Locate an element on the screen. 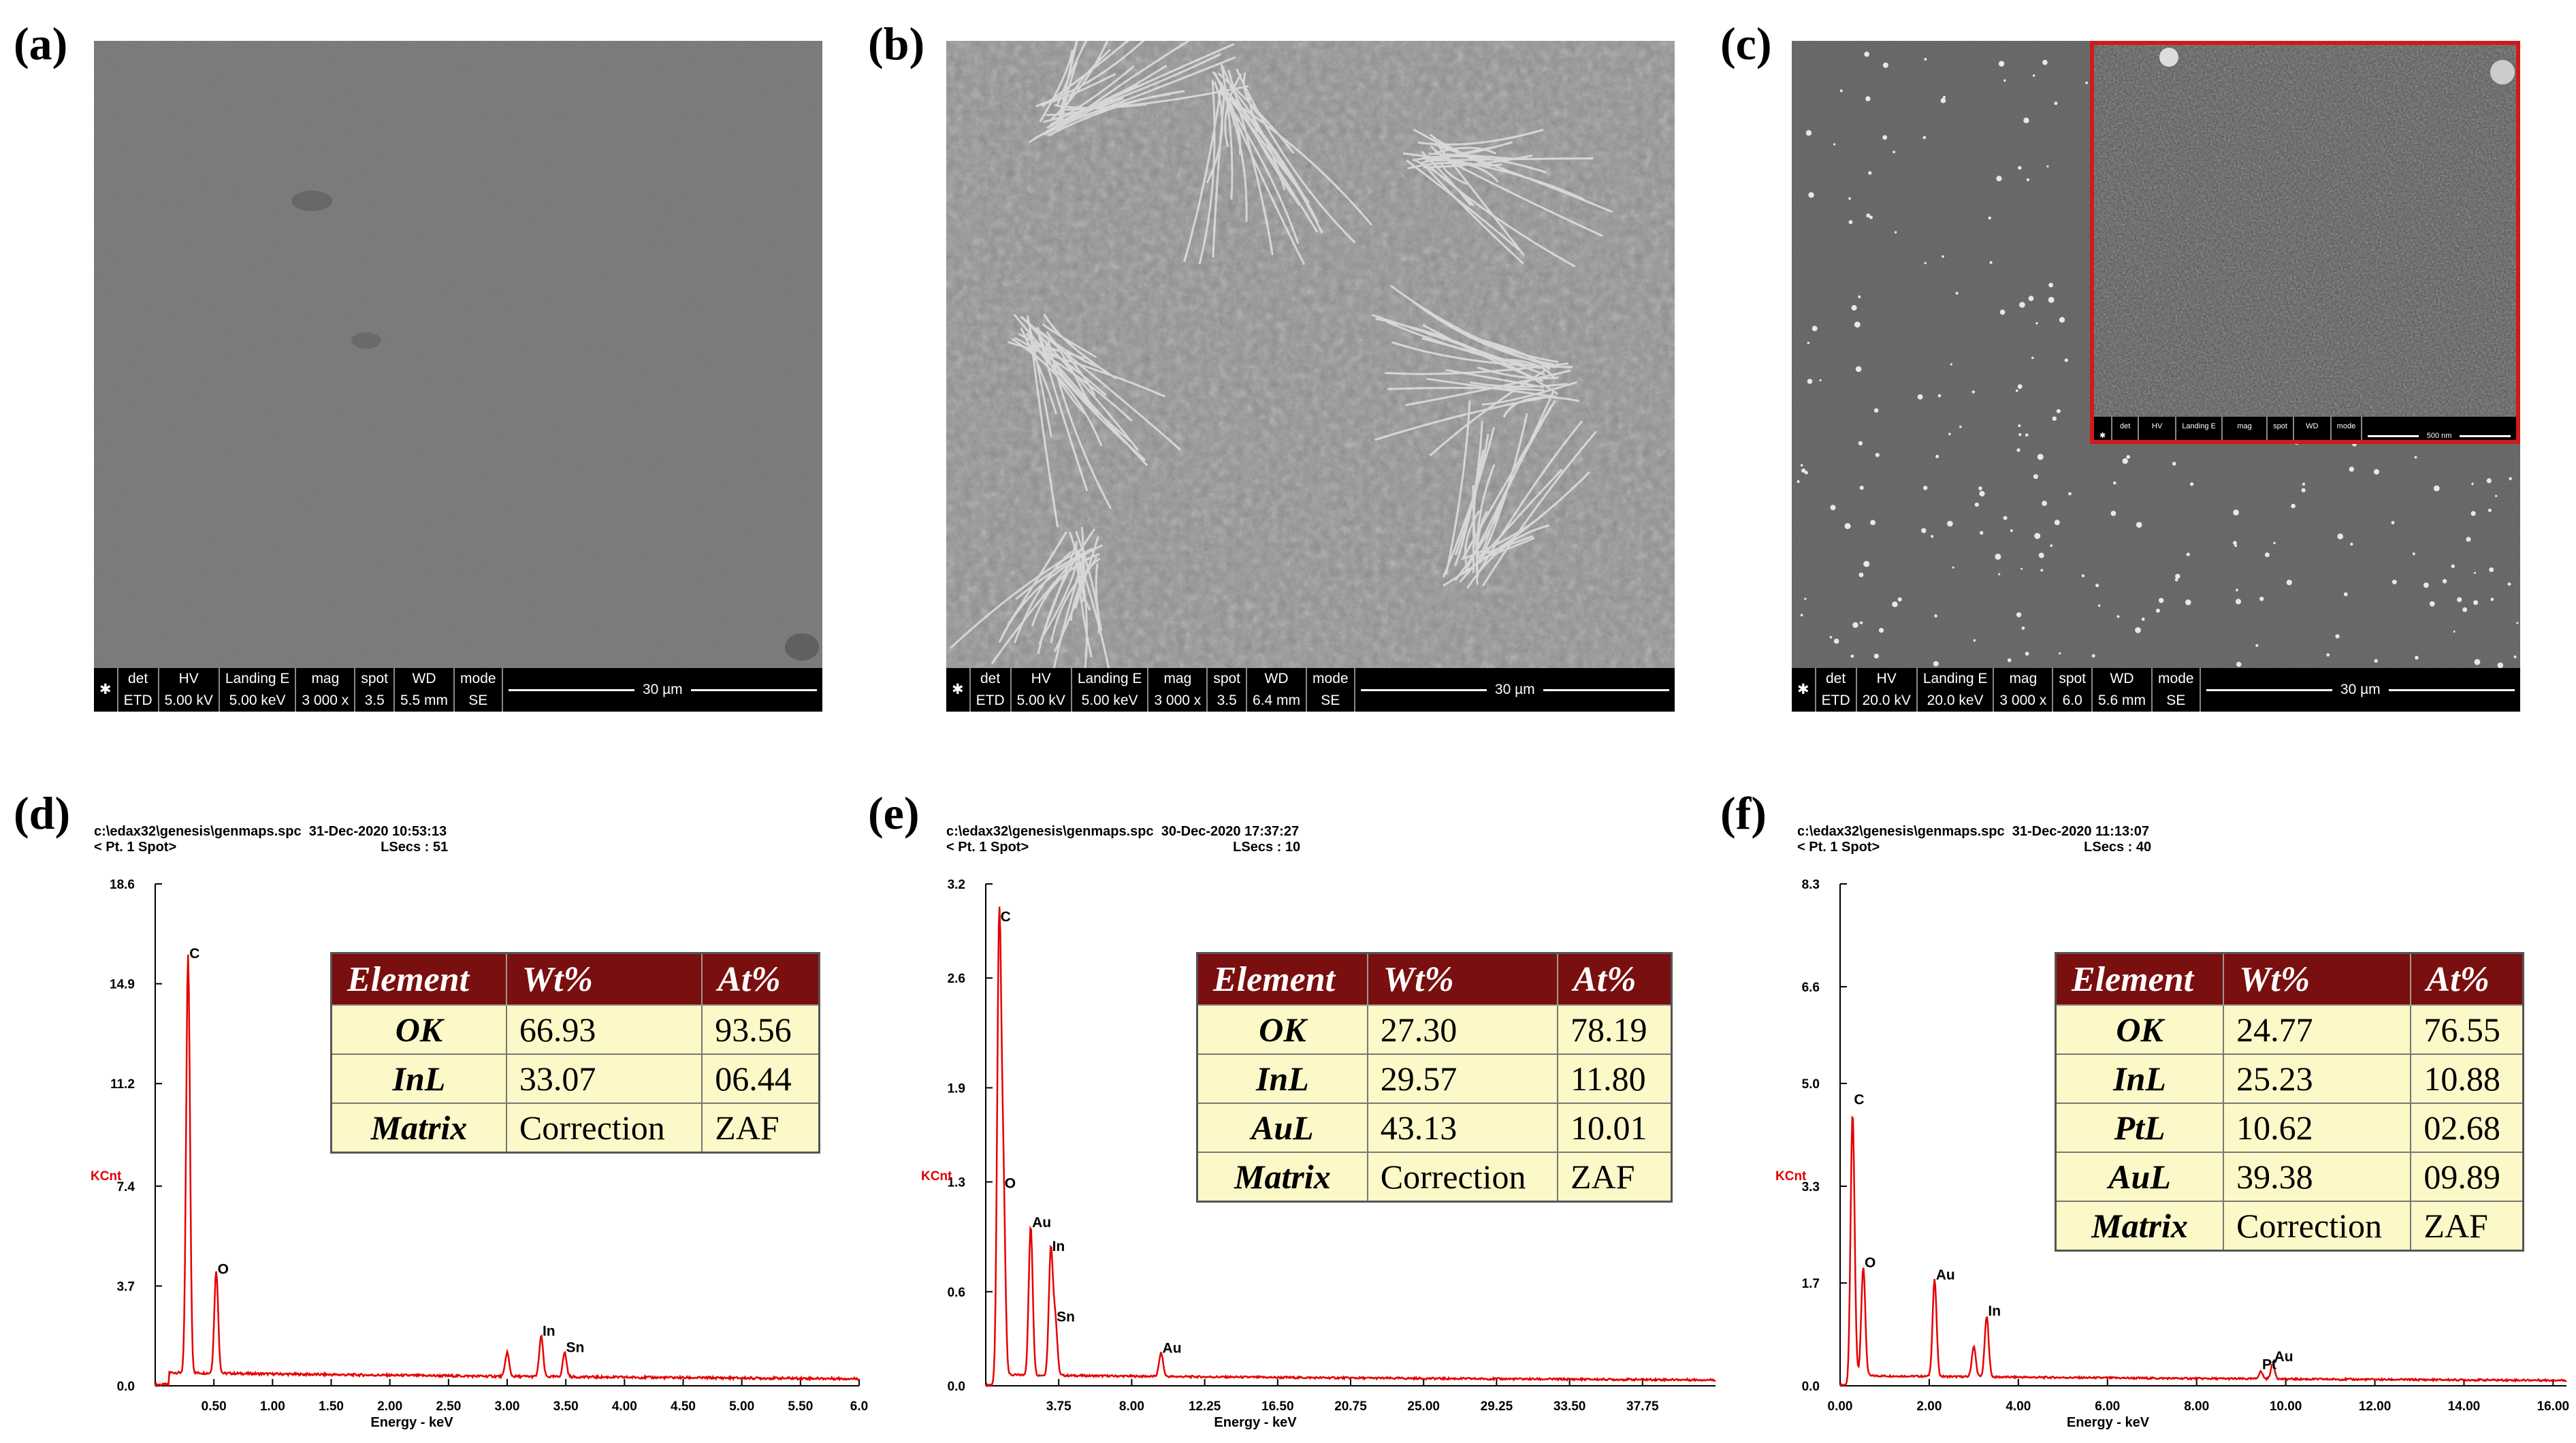  value-cell: 11.80 is located at coordinates (1615, 1078).